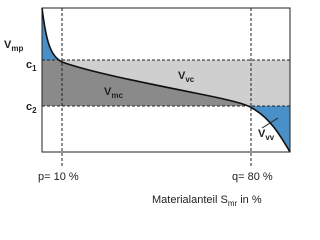  What do you see at coordinates (17, 48) in the screenshot?
I see `subscript: mp` at bounding box center [17, 48].